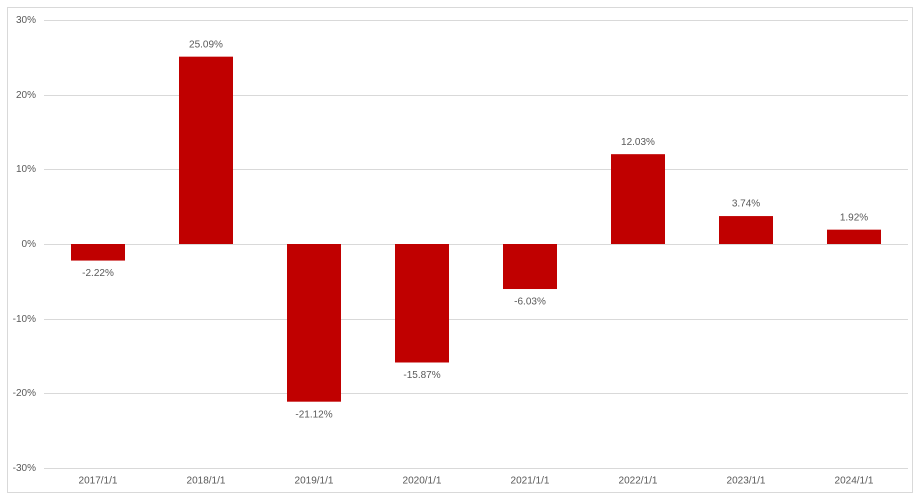 The width and height of the screenshot is (918, 495). I want to click on y-tick-label: 0%, so click(29, 244).